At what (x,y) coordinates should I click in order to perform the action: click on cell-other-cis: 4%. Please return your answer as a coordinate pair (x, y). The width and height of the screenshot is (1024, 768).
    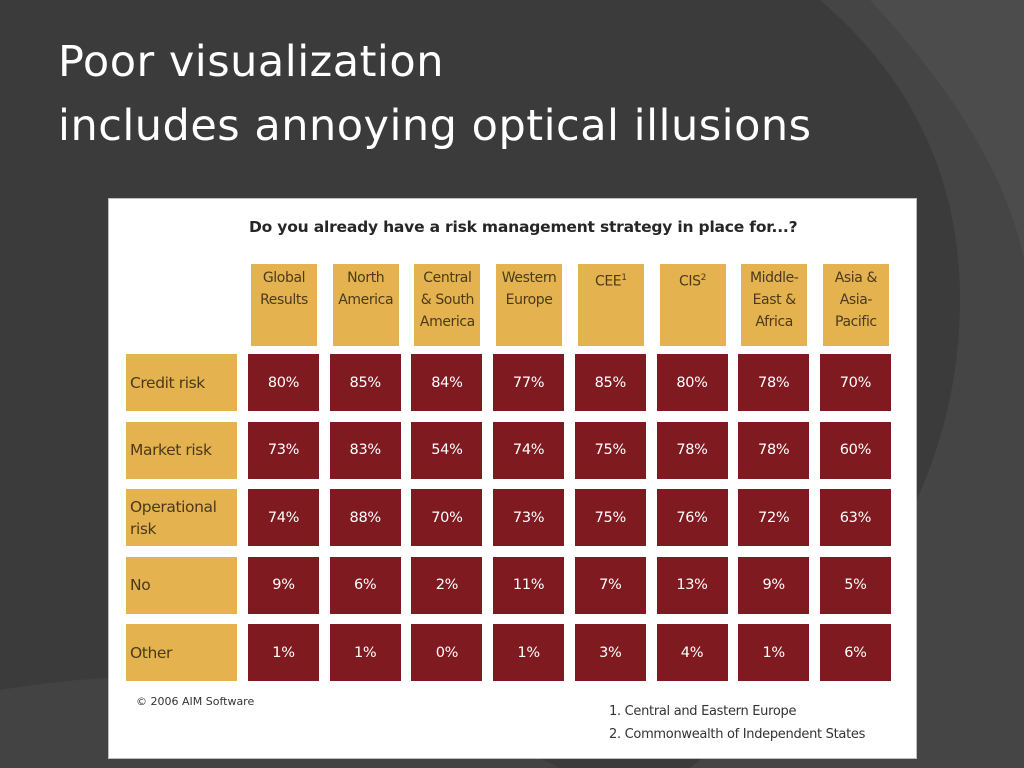
    Looking at the image, I should click on (692, 652).